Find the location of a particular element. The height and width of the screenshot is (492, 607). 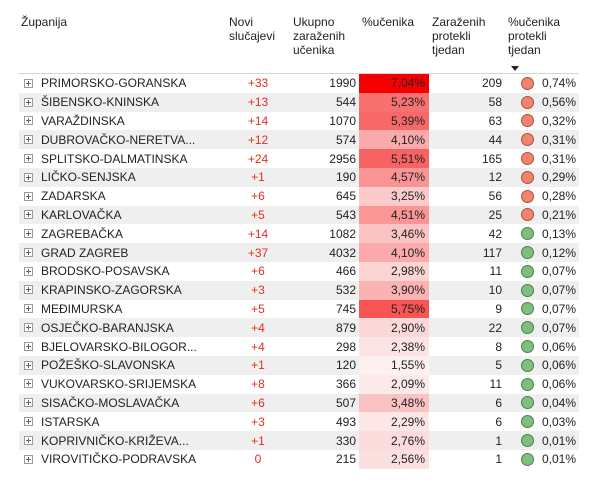

county-cell: KRAPINSKO-ZAGORSKA is located at coordinates (122, 290).